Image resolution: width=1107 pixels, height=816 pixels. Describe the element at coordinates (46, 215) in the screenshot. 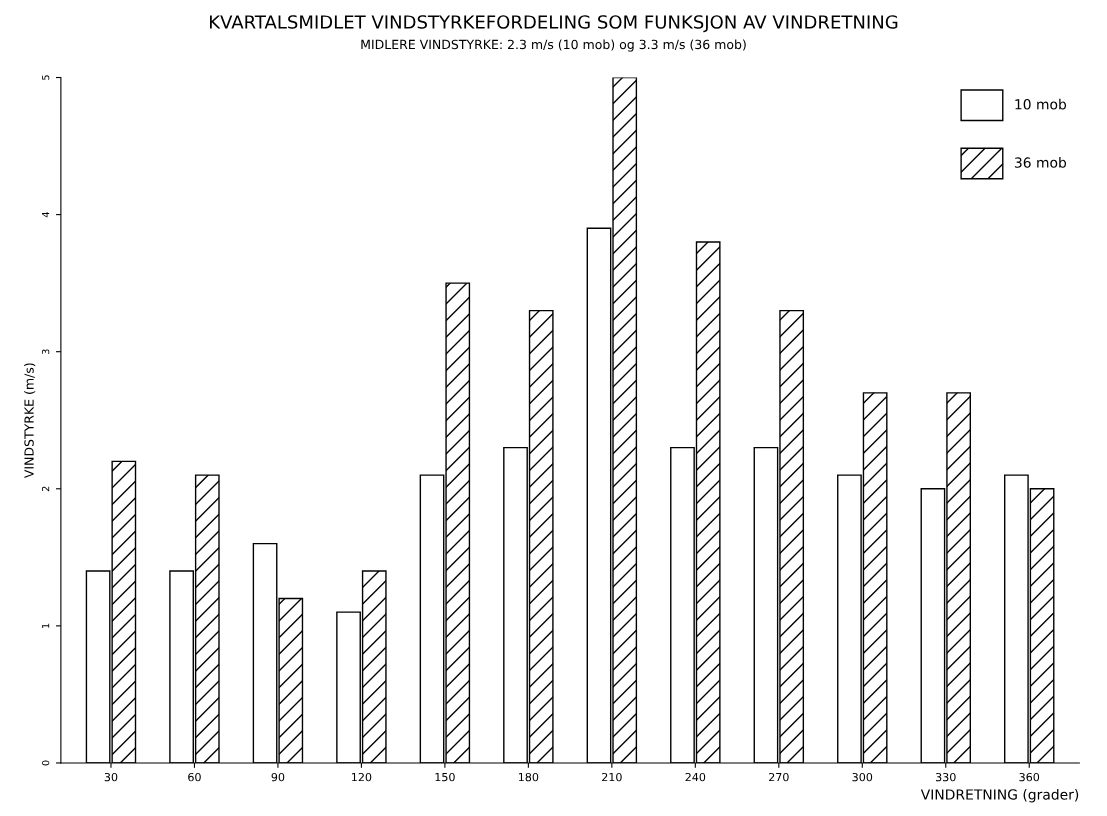

I see `y-tick-label: 4` at that location.